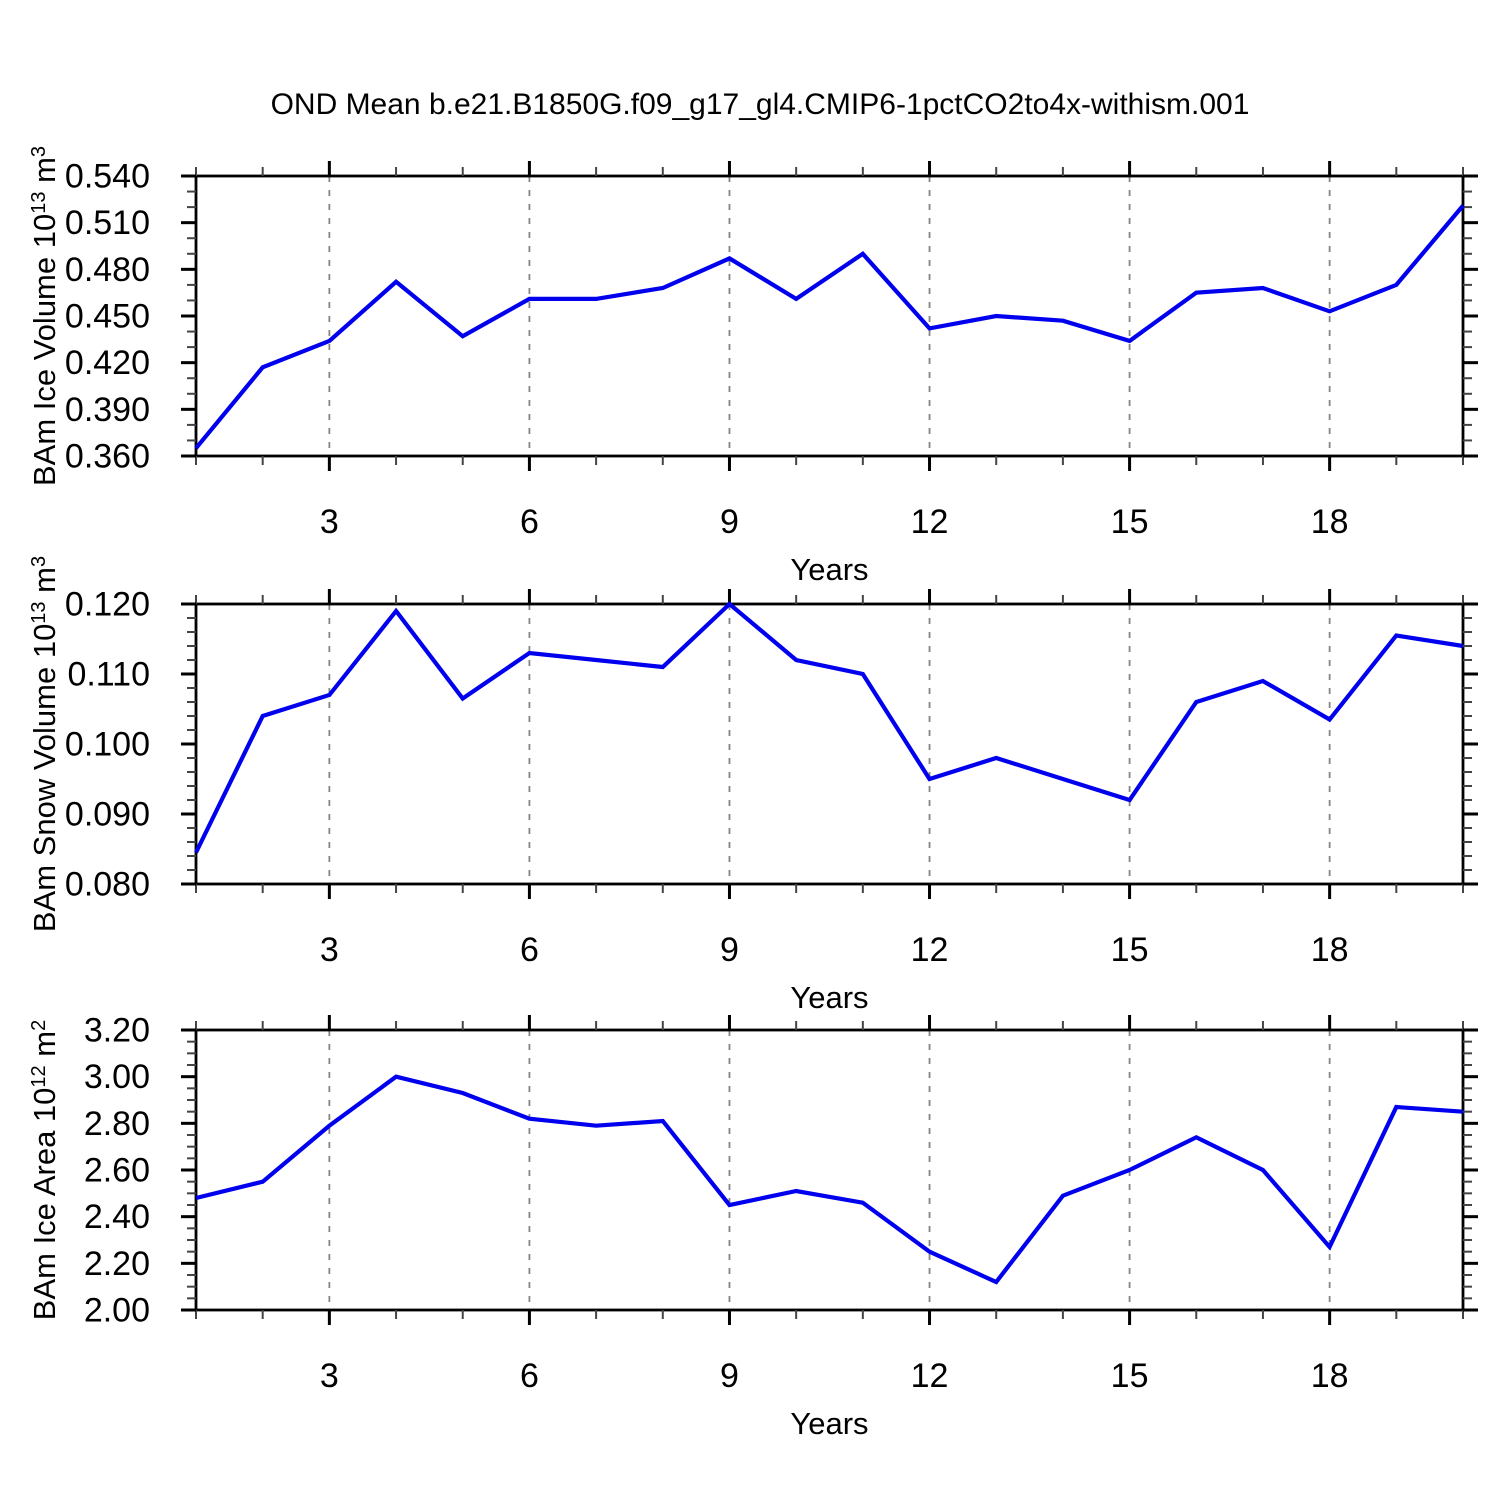 The image size is (1500, 1500). Describe the element at coordinates (44, 778) in the screenshot. I see `y-axis-title-part: BAm Snow Volume 10` at that location.